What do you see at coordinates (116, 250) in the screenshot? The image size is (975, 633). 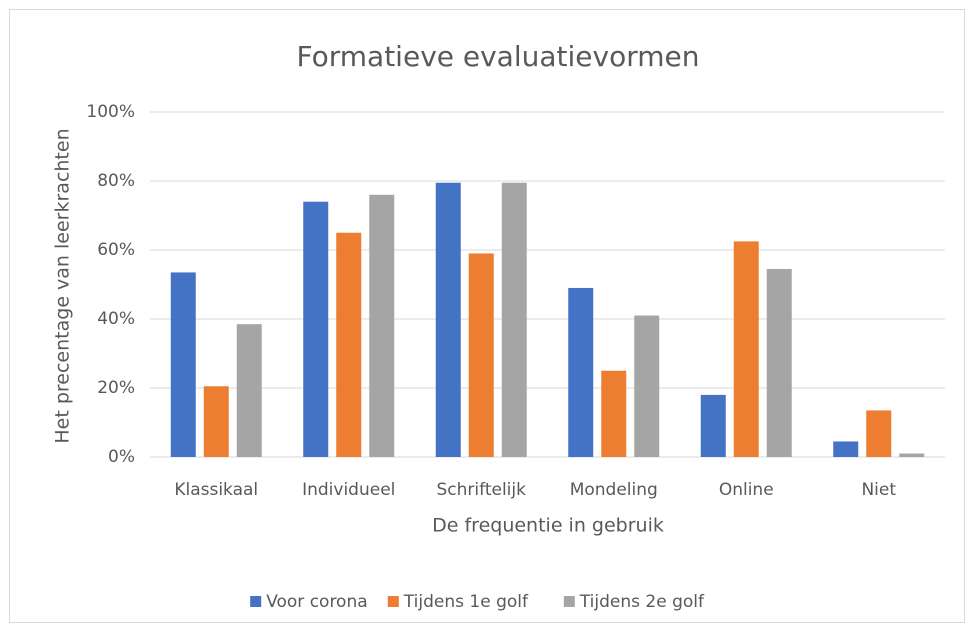 I see `y-tick-label: 60%` at bounding box center [116, 250].